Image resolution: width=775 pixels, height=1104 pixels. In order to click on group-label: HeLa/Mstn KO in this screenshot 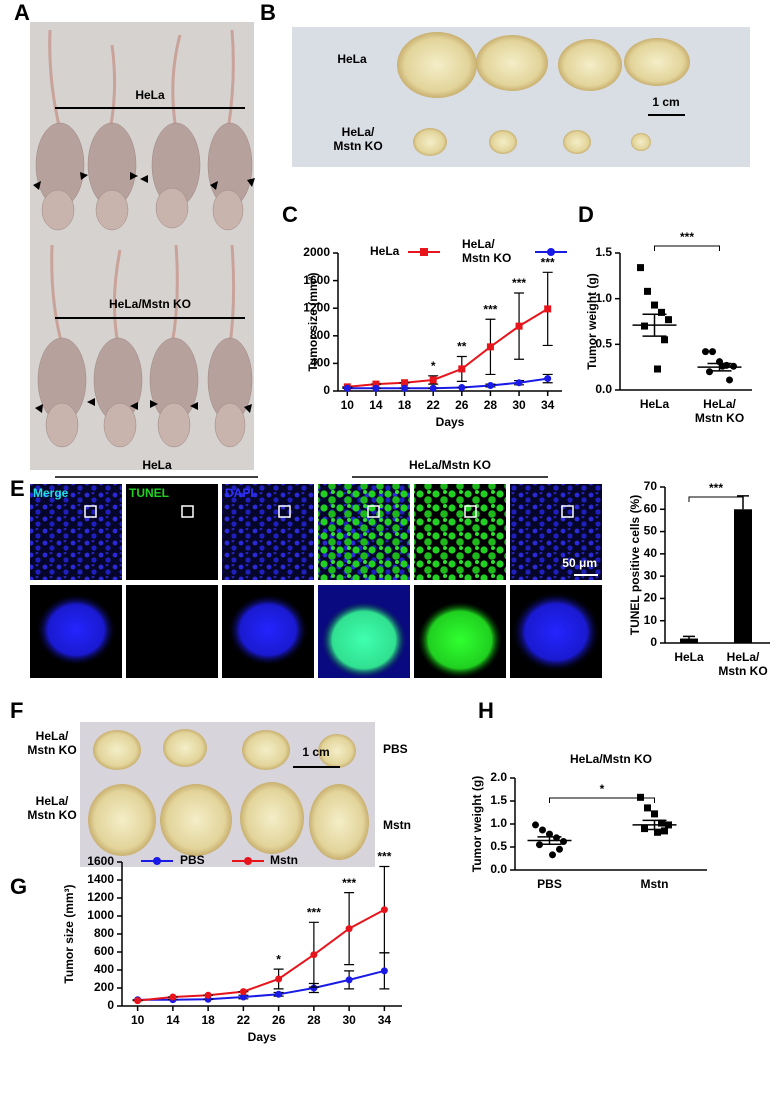, I will do `click(150, 304)`.